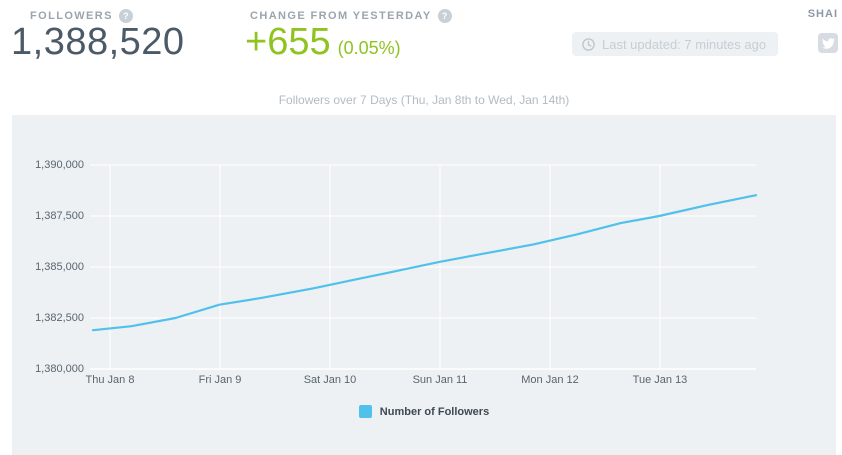  I want to click on change-label-text: CHANGE FROM YESTERDAY, so click(341, 16).